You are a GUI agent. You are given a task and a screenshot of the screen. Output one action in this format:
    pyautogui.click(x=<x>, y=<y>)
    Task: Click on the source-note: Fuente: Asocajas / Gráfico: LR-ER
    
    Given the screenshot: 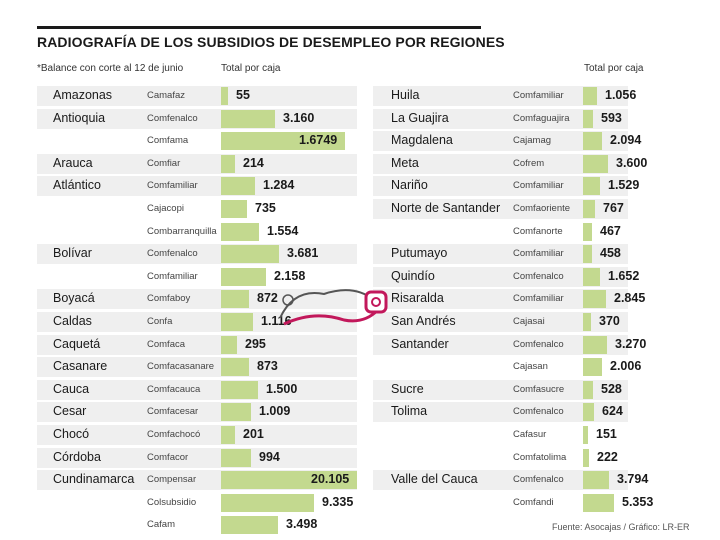 What is the action you would take?
    pyautogui.click(x=621, y=527)
    